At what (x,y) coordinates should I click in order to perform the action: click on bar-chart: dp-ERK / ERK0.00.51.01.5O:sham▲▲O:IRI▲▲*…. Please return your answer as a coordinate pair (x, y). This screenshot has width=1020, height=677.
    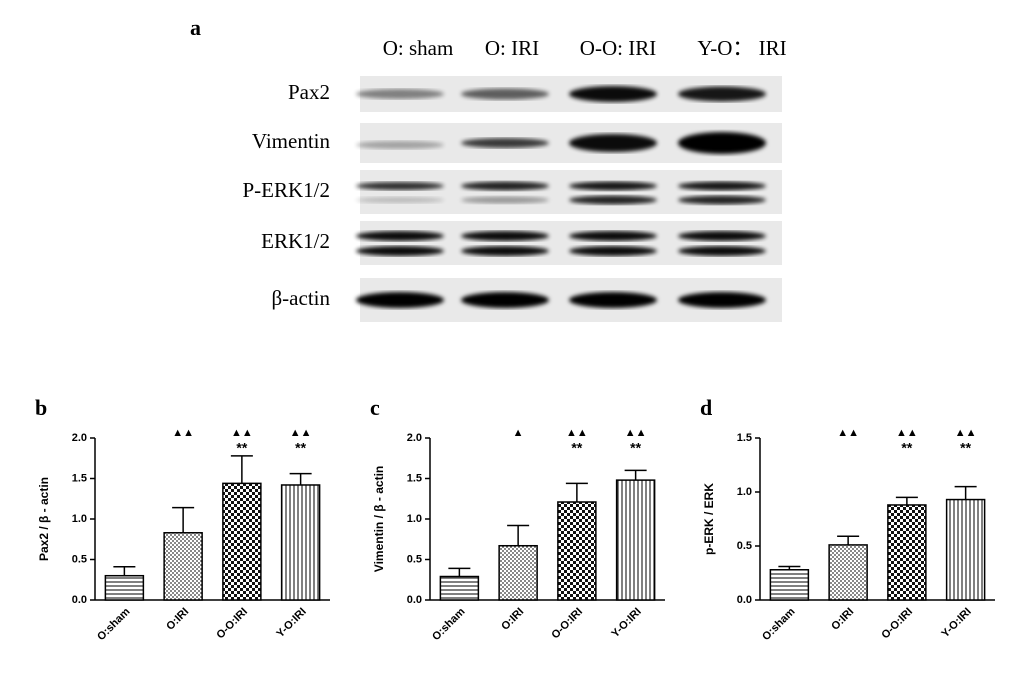
    Looking at the image, I should click on (847, 519).